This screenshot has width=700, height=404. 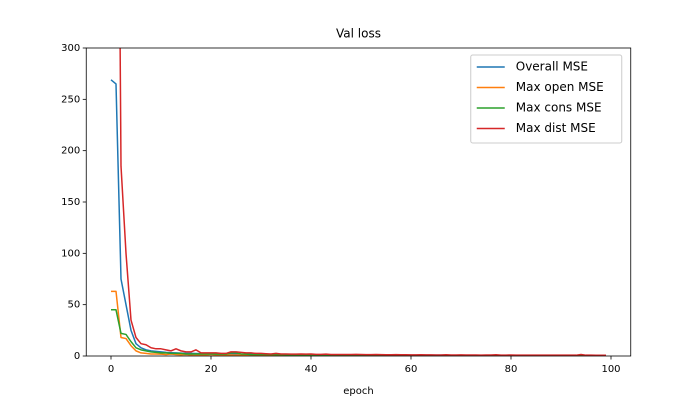 What do you see at coordinates (559, 108) in the screenshot?
I see `legend-label: Max cons MSE` at bounding box center [559, 108].